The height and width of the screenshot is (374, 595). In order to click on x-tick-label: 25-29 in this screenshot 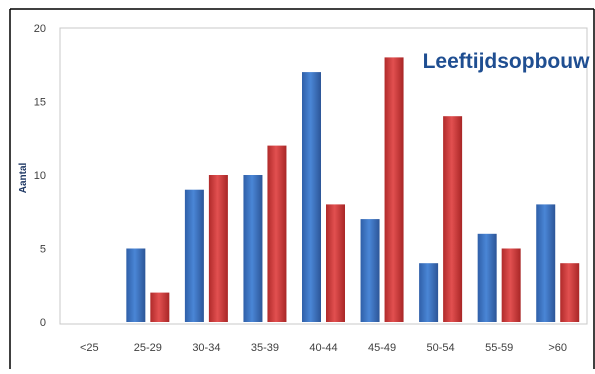, I will do `click(148, 348)`.